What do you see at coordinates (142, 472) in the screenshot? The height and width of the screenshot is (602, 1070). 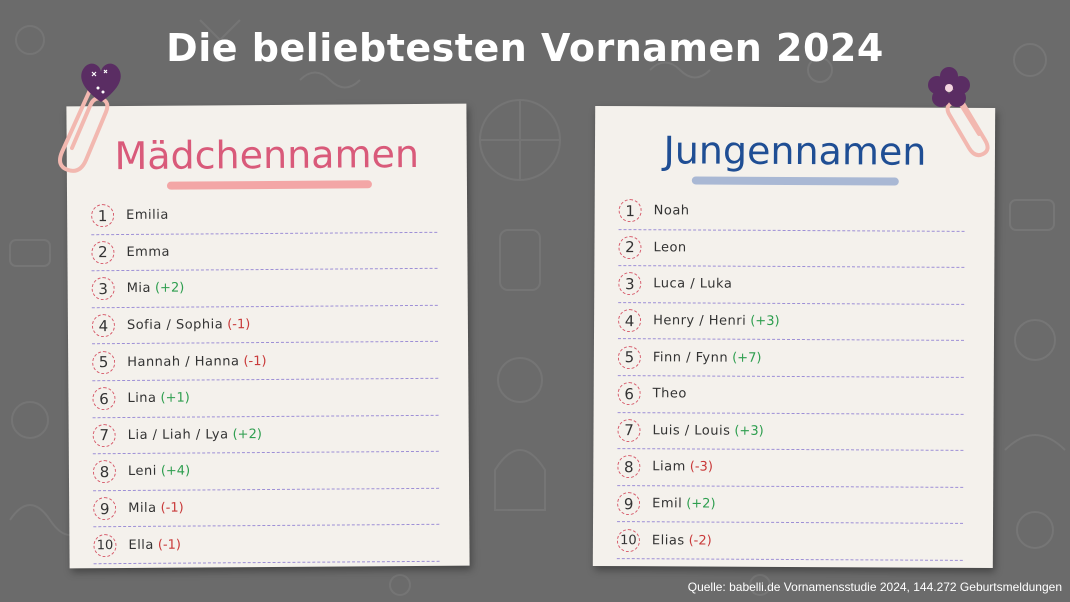 I see `name-label: Leni` at bounding box center [142, 472].